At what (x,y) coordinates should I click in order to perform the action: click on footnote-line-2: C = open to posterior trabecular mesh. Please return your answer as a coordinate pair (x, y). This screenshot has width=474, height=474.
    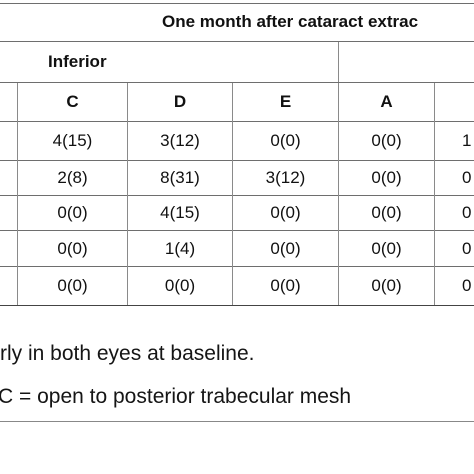
    Looking at the image, I should click on (176, 396).